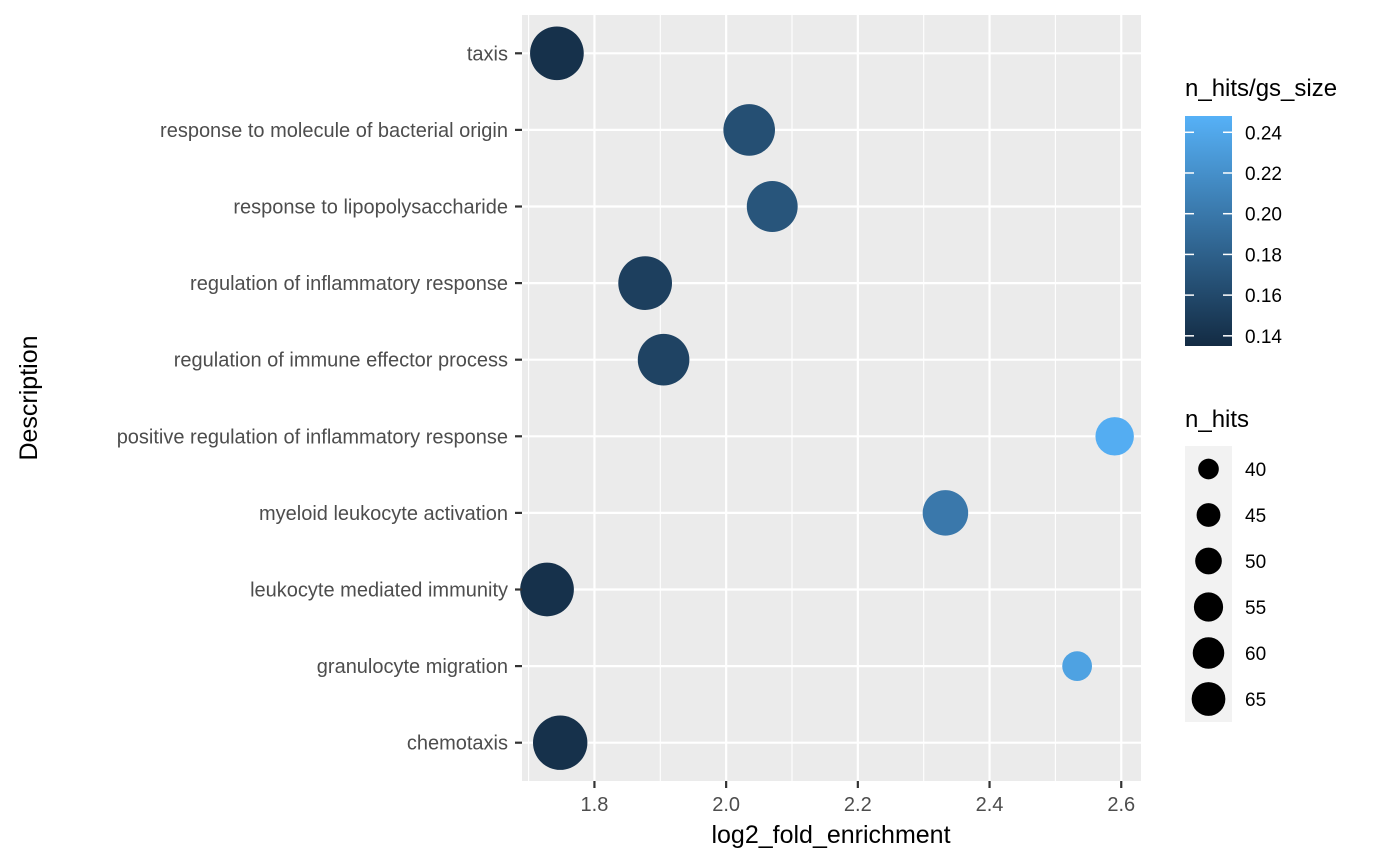  What do you see at coordinates (383, 514) in the screenshot?
I see `y-tick-label: myeloid leukocyte activation` at bounding box center [383, 514].